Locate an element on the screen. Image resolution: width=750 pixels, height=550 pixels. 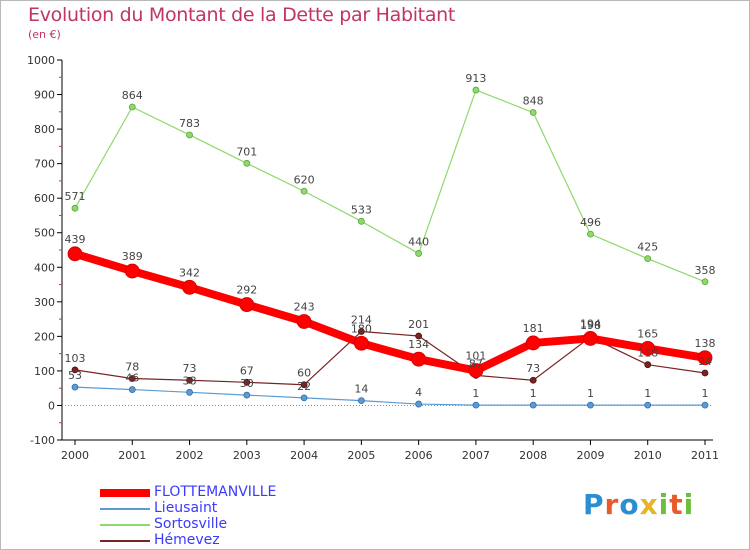
data-label-hemevez: 67 is located at coordinates (247, 370).